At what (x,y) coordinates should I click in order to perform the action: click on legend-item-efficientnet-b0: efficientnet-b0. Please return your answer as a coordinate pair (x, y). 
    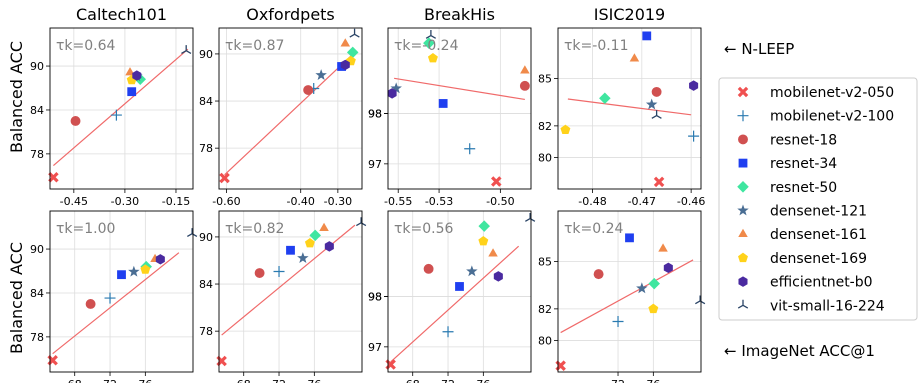
    Looking at the image, I should click on (805, 283).